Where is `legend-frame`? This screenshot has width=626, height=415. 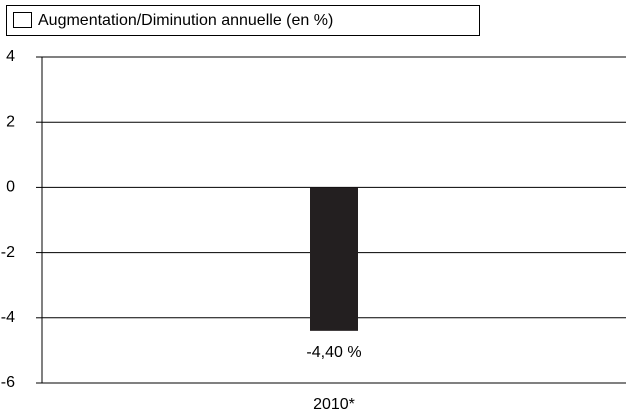 legend-frame is located at coordinates (243, 20).